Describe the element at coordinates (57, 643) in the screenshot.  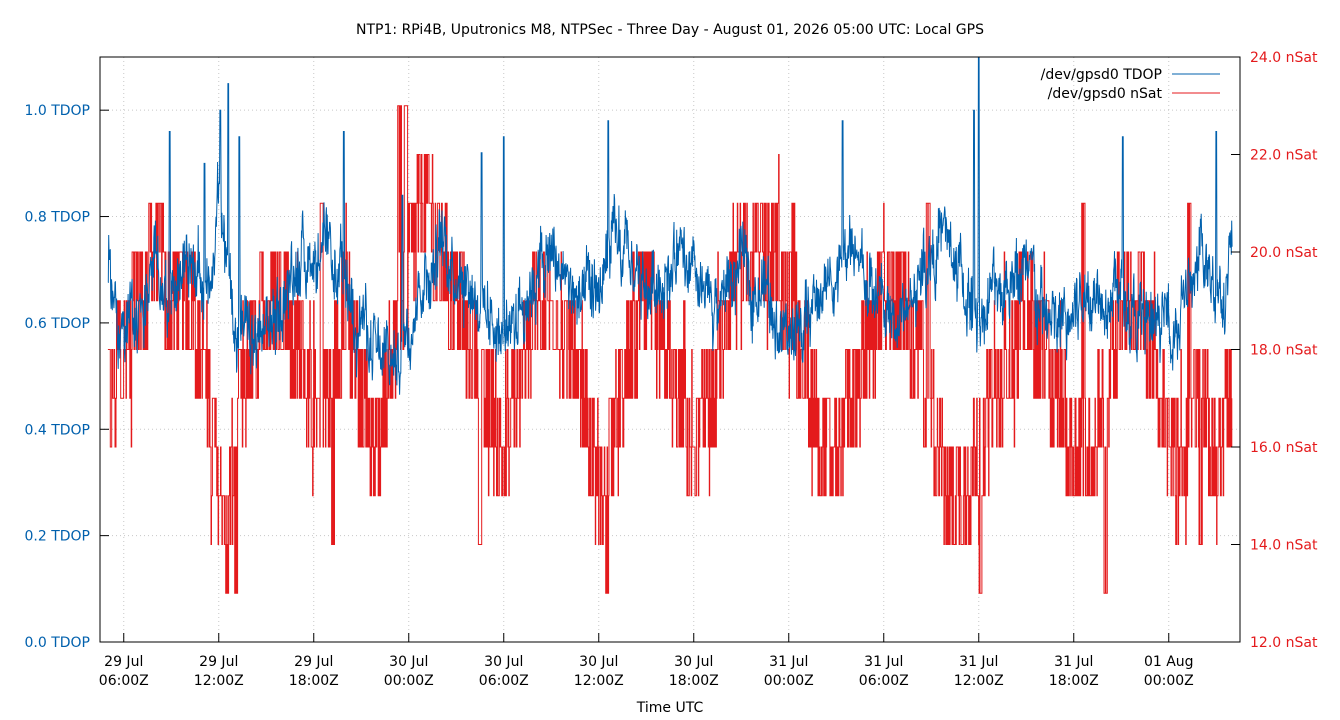
I see `y-left-tick-label: 0.0 TDOP` at that location.